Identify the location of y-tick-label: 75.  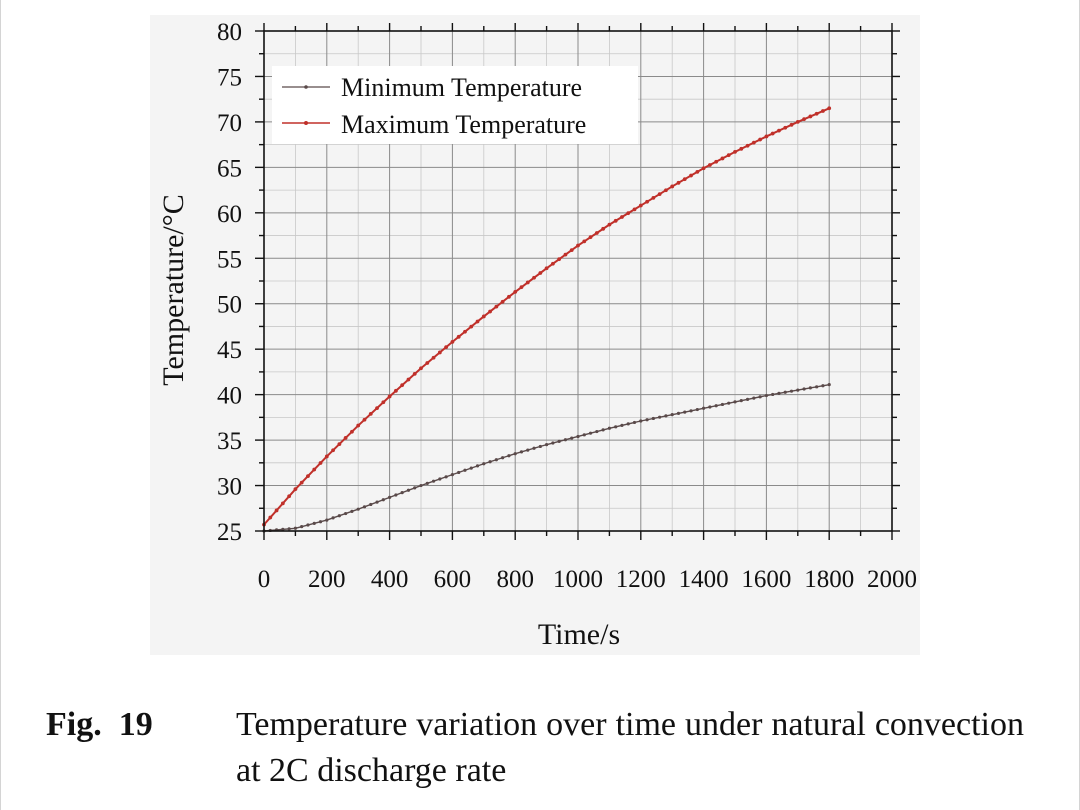
(229, 77).